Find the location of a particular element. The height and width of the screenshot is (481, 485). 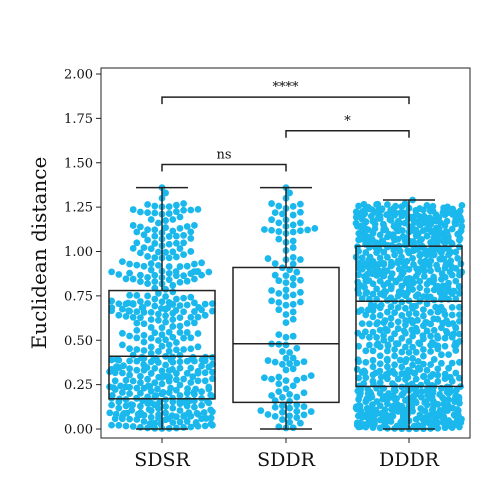

significance-bracket: ns is located at coordinates (224, 160).